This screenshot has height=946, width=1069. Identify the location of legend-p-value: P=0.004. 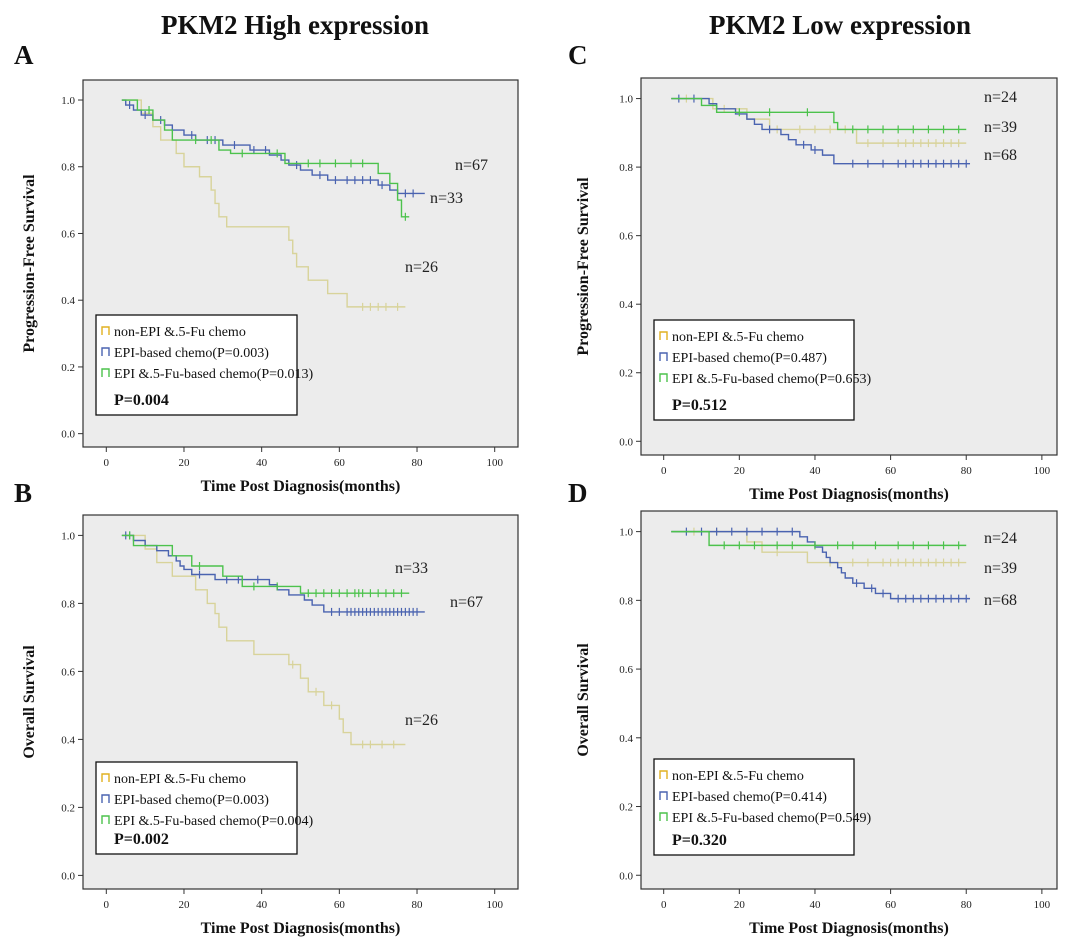
(141, 400).